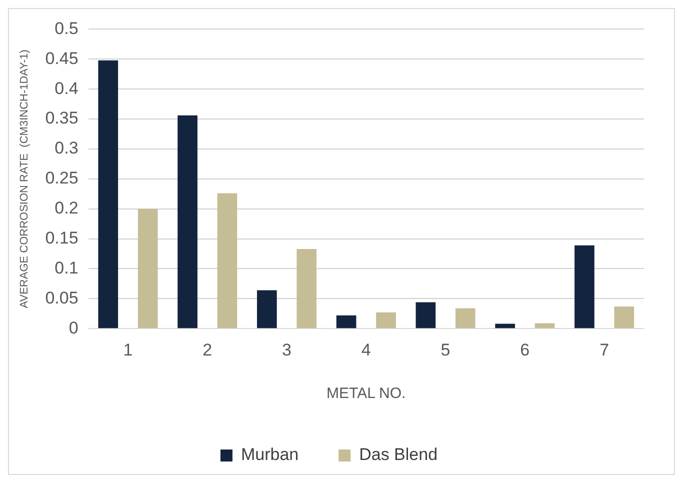  What do you see at coordinates (269, 454) in the screenshot?
I see `legend-label: Murban` at bounding box center [269, 454].